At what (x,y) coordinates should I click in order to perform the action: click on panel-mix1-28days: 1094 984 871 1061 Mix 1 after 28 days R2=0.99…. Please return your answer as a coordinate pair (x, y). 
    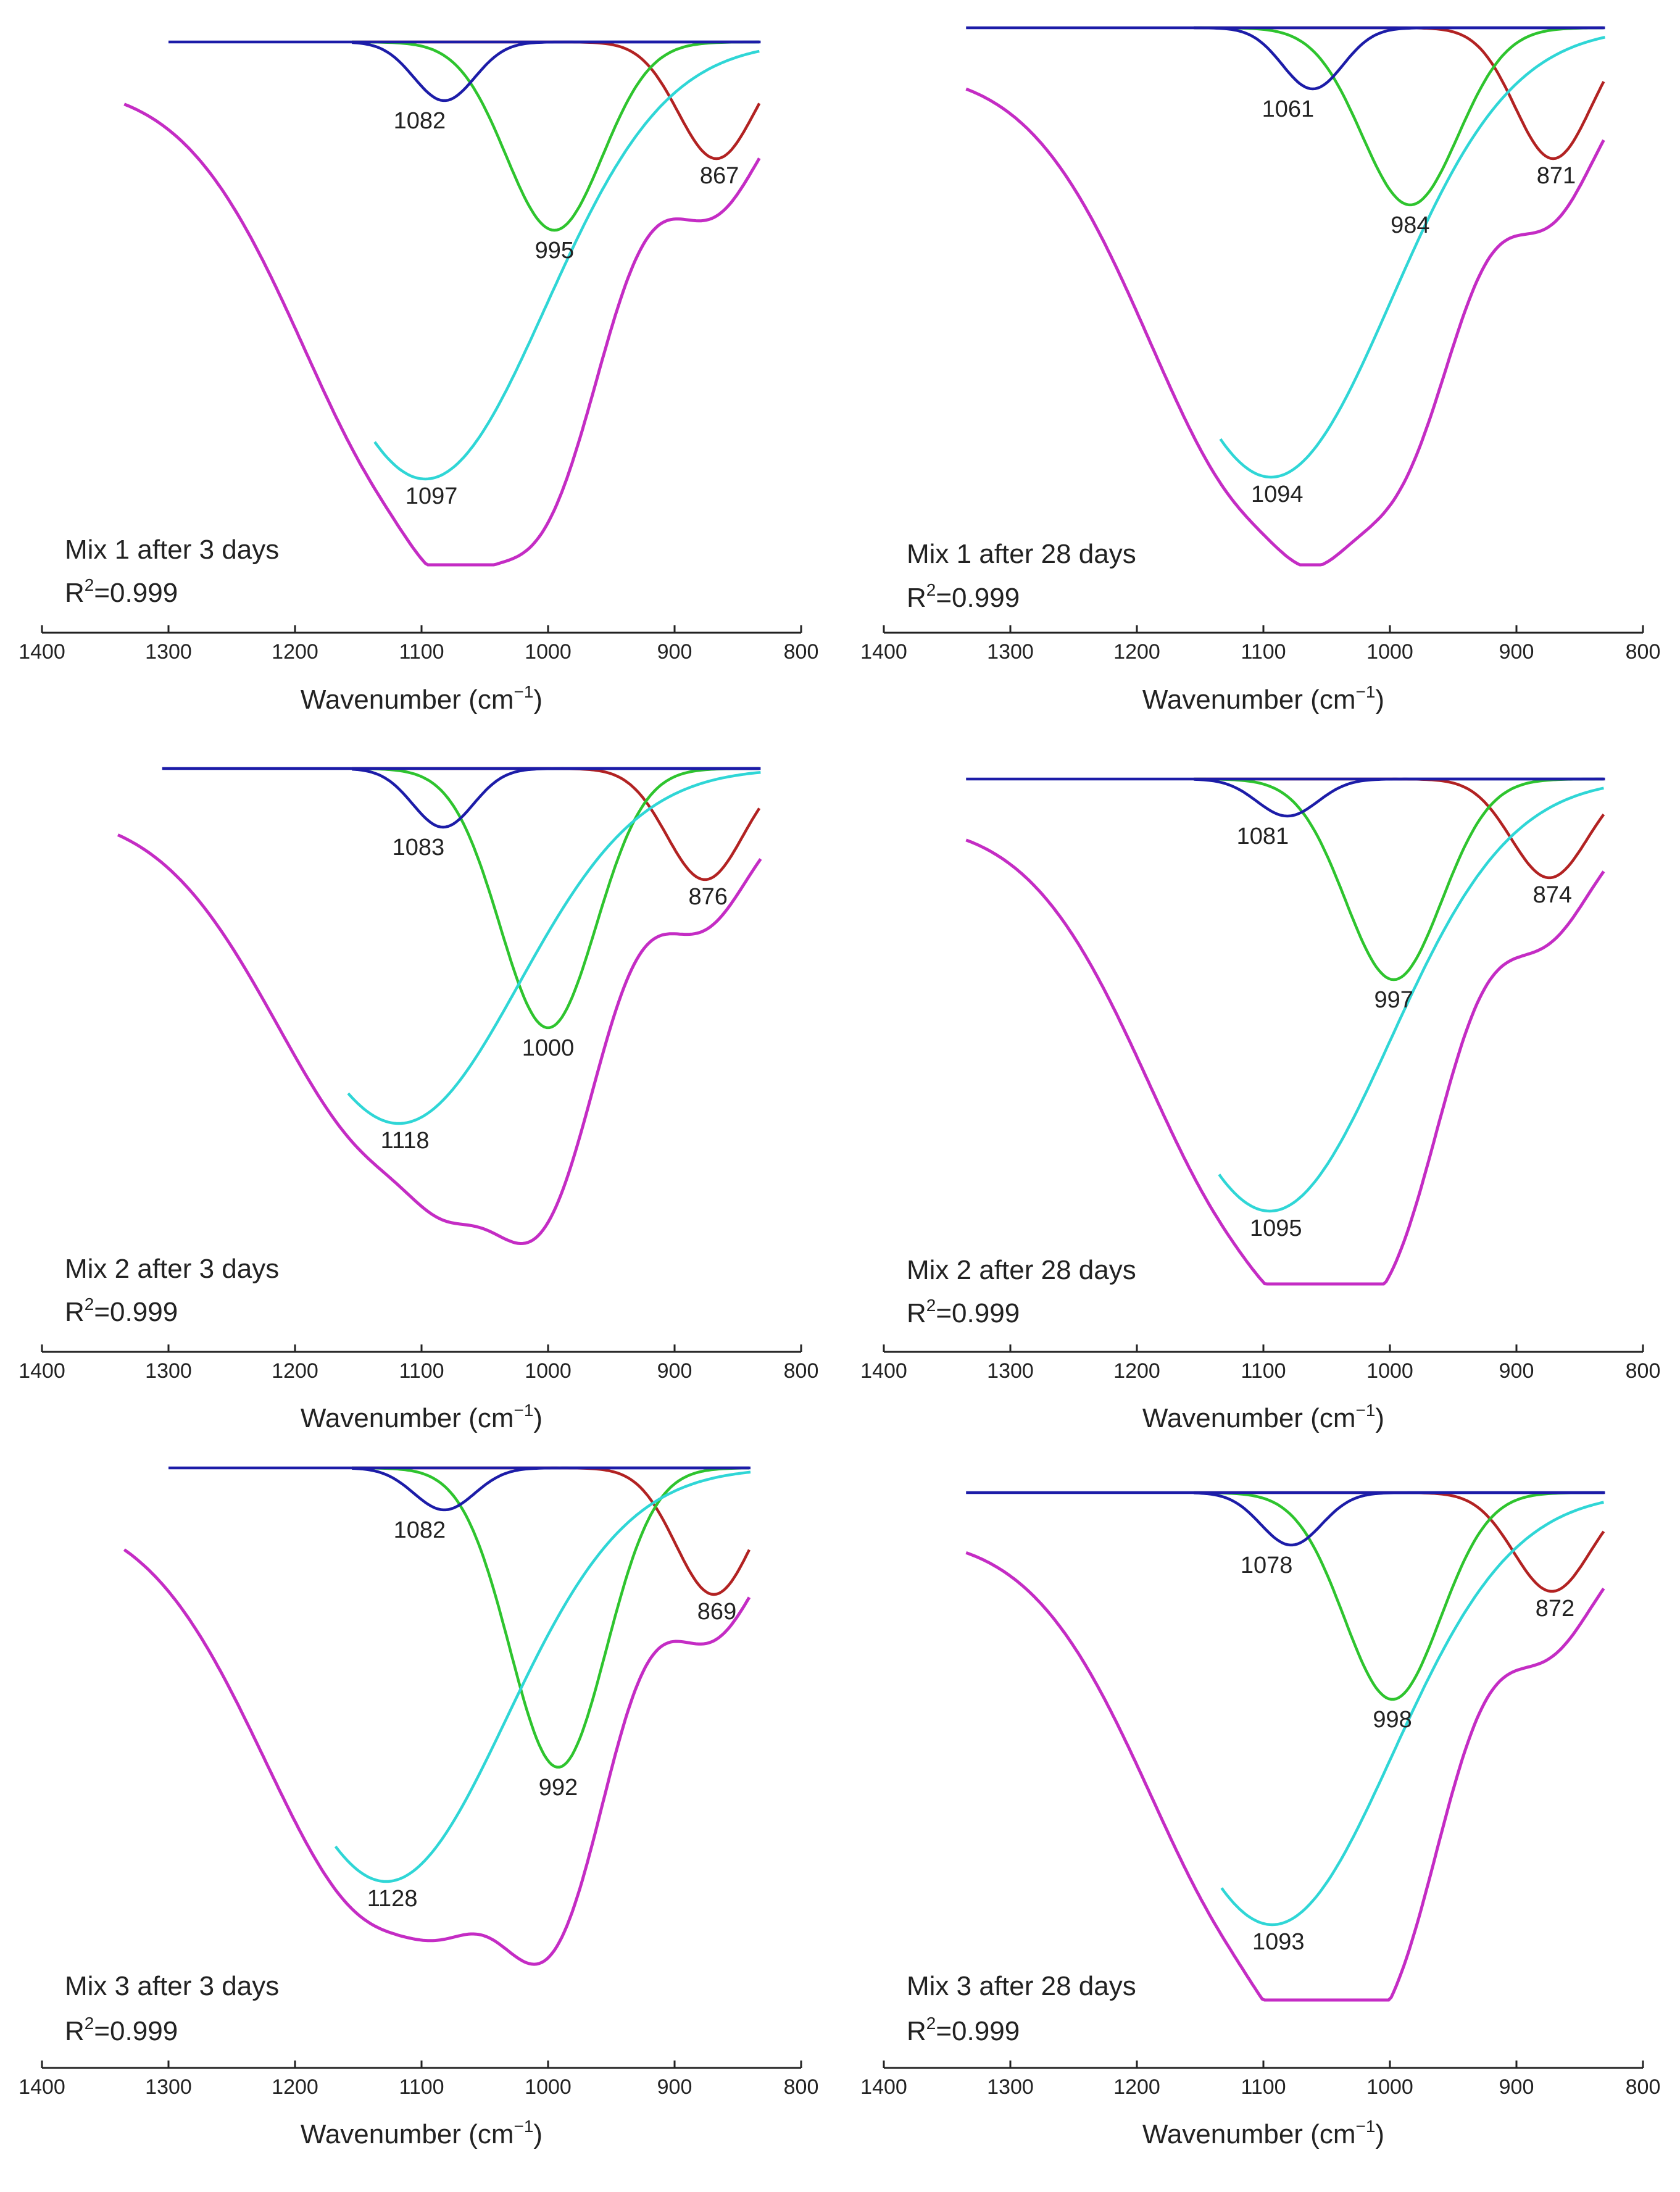
    Looking at the image, I should click on (1260, 370).